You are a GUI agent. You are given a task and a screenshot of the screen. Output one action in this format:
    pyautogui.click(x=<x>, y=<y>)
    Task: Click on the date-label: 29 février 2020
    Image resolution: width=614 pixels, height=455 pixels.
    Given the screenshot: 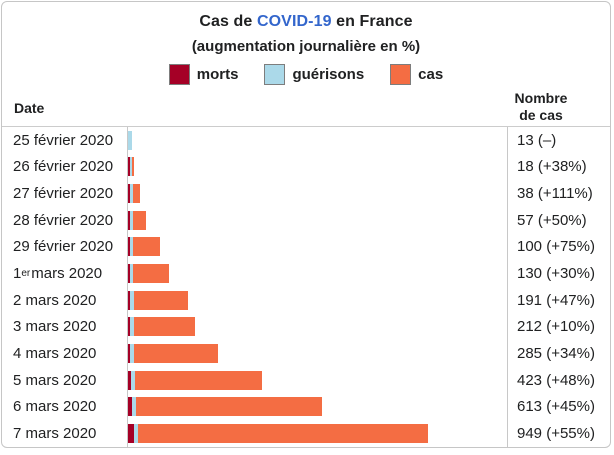 What is the action you would take?
    pyautogui.click(x=63, y=247)
    